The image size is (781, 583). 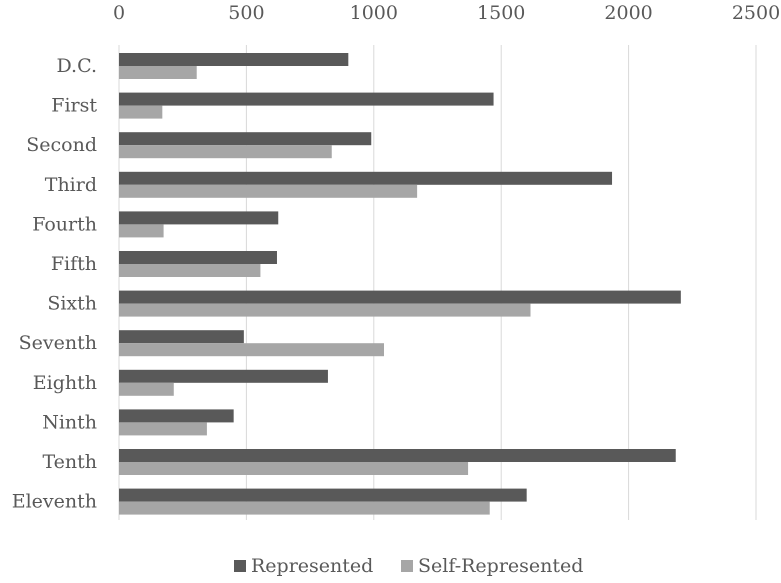 I want to click on legend: Represented Self-Represented, so click(x=408, y=566).